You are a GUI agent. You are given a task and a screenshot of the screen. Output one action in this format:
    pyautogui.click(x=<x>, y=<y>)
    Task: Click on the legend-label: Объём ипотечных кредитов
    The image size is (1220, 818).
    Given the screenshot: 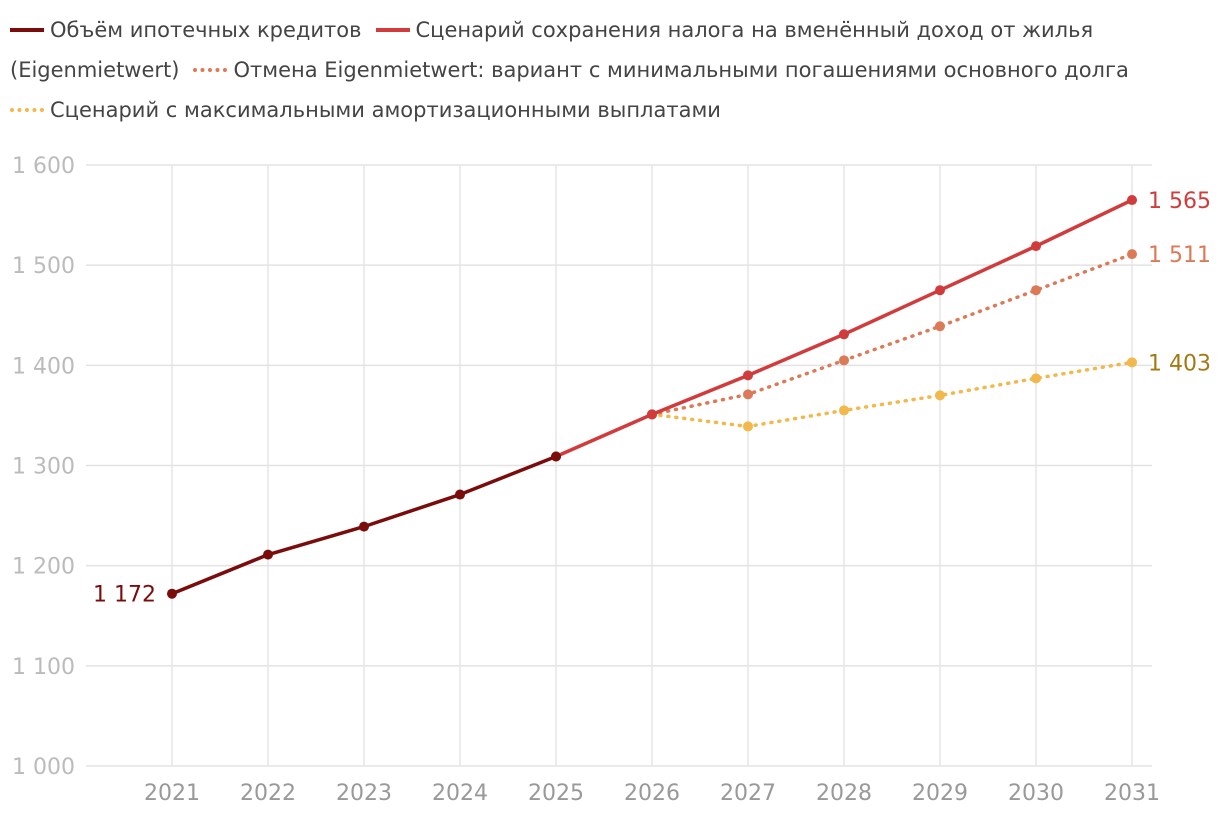 What is the action you would take?
    pyautogui.click(x=206, y=30)
    